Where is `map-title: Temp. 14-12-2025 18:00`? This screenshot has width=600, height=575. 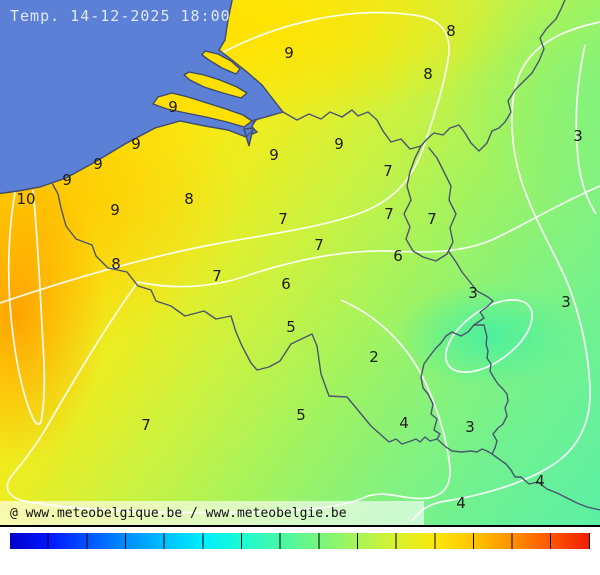
map-title: Temp. 14-12-2025 18:00 is located at coordinates (120, 16).